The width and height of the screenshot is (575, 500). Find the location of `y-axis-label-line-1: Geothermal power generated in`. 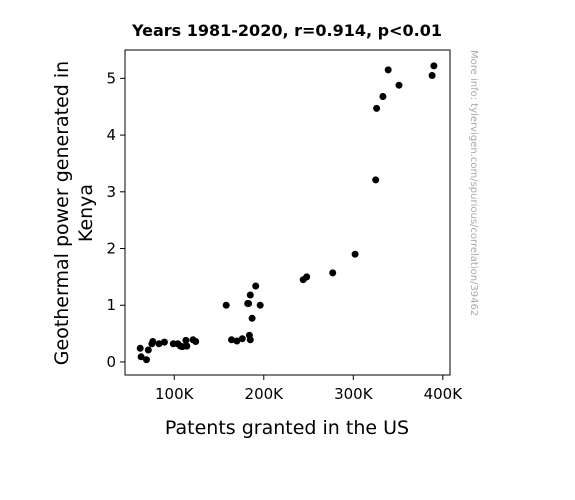

y-axis-label-line-1: Geothermal power generated in is located at coordinates (62, 213).